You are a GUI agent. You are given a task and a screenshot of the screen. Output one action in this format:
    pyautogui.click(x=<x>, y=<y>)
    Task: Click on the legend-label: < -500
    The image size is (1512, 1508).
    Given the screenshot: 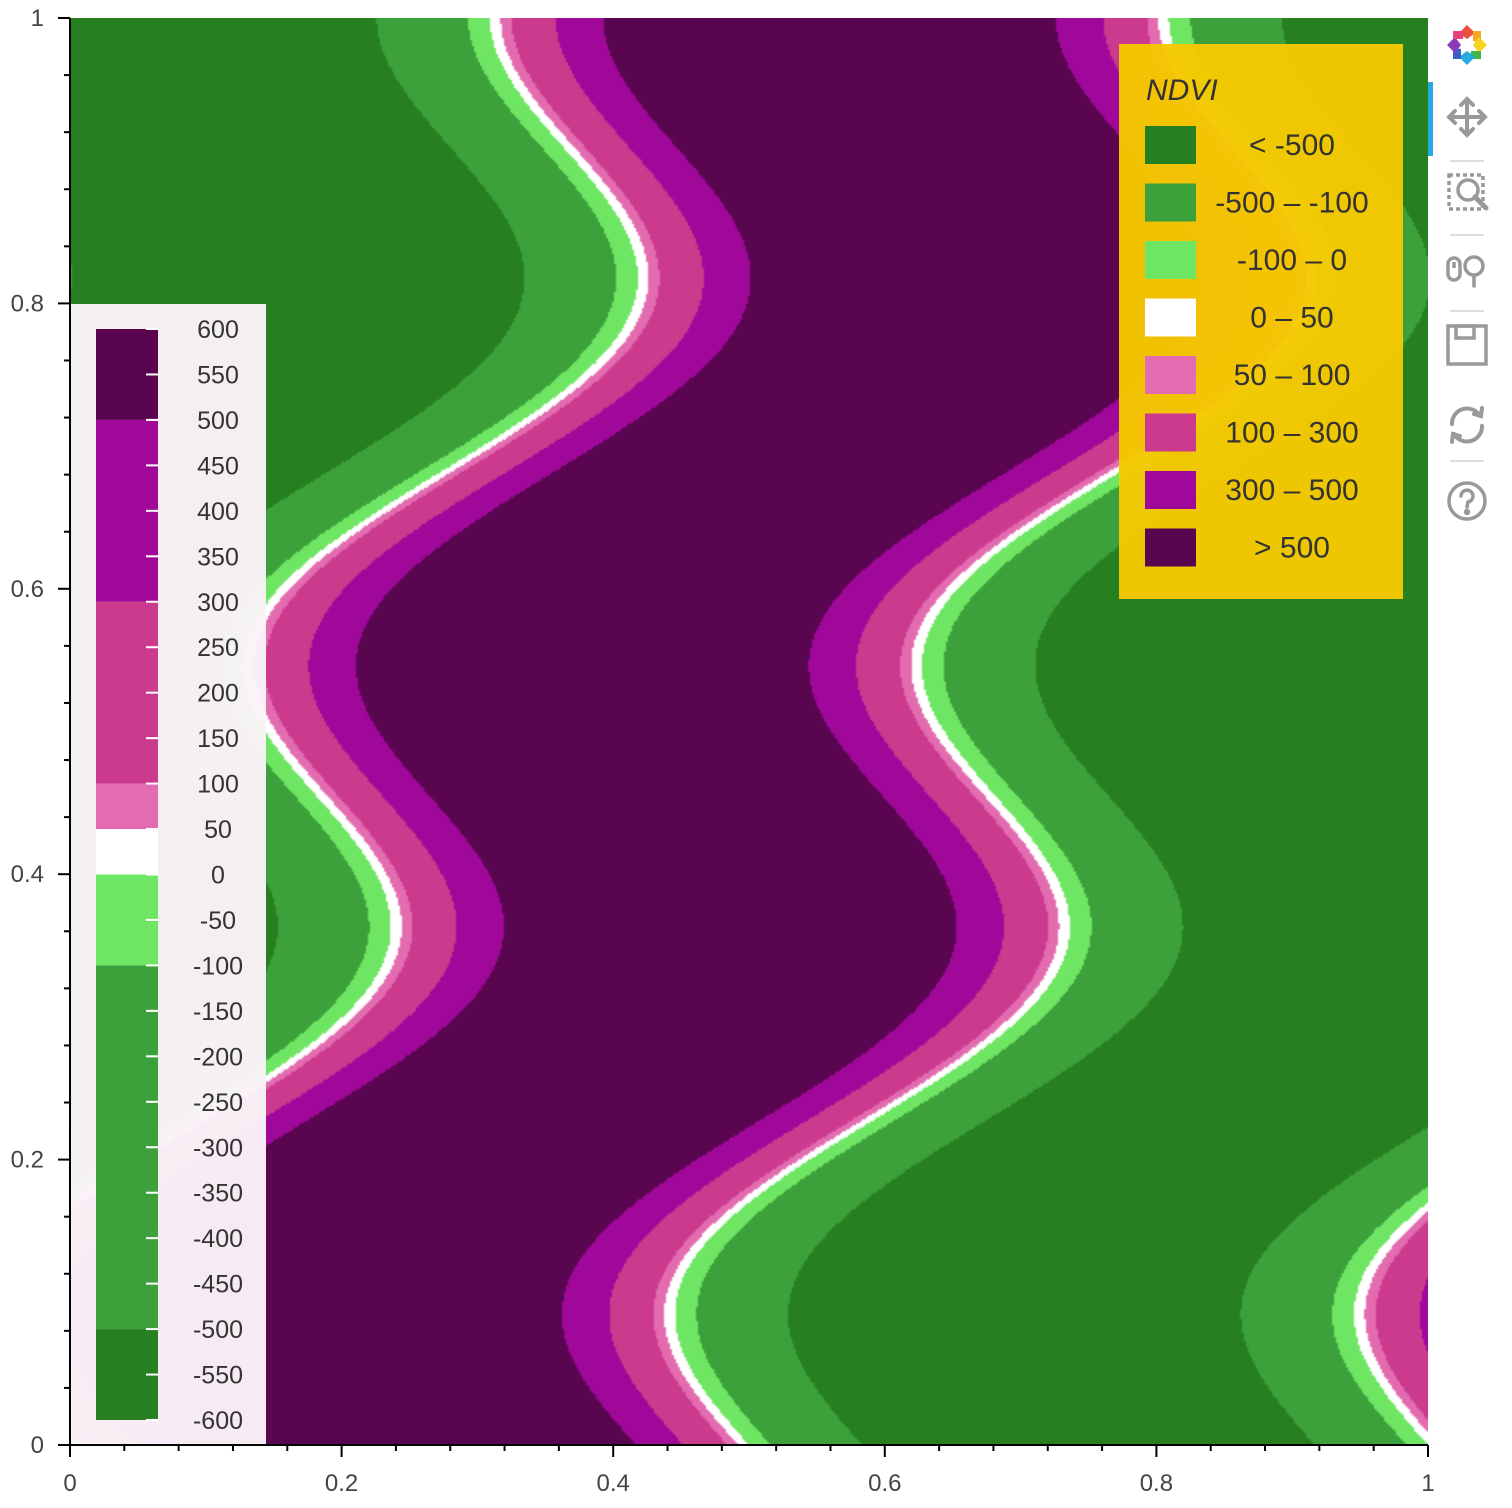 What is the action you would take?
    pyautogui.click(x=1292, y=145)
    